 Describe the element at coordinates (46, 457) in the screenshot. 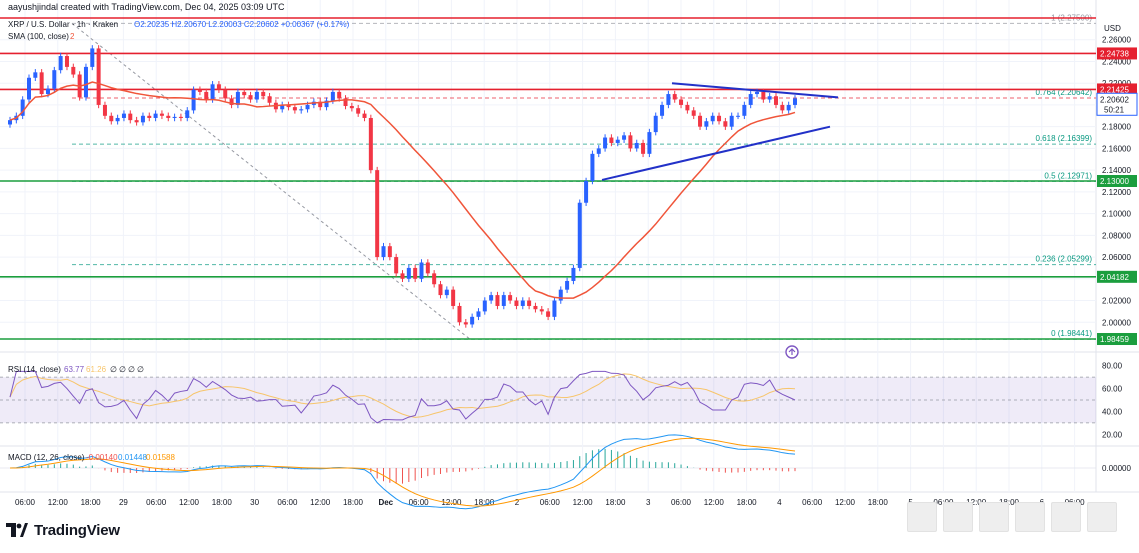

I see `macd-title: MACD (12, 26, close)` at that location.